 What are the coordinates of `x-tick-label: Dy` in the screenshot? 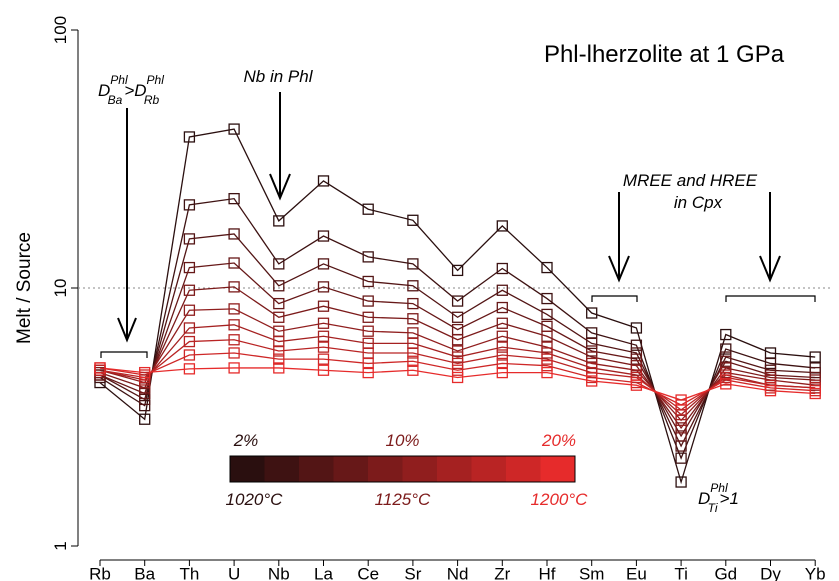 It's located at (770, 572).